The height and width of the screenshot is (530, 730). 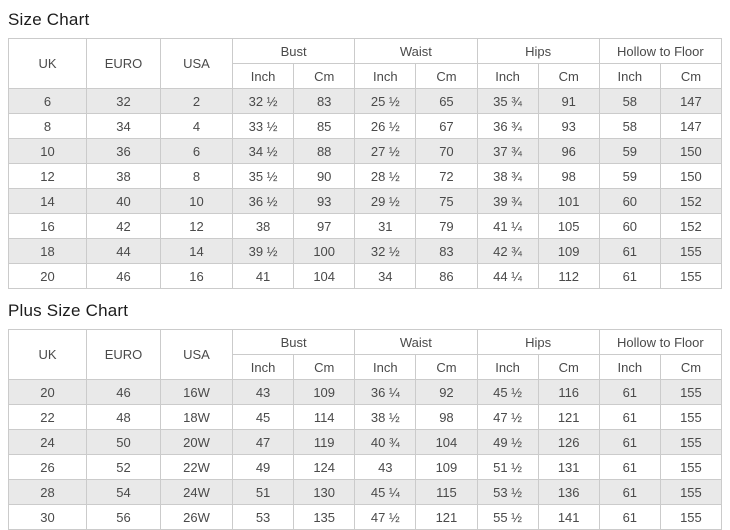 What do you see at coordinates (446, 176) in the screenshot?
I see `table-cell: 72` at bounding box center [446, 176].